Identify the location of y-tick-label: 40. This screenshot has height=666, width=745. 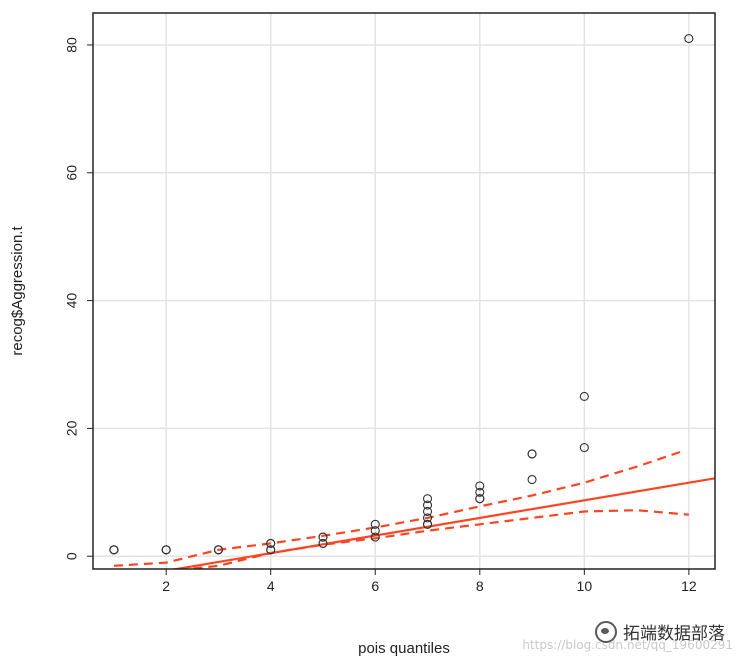
(72, 301).